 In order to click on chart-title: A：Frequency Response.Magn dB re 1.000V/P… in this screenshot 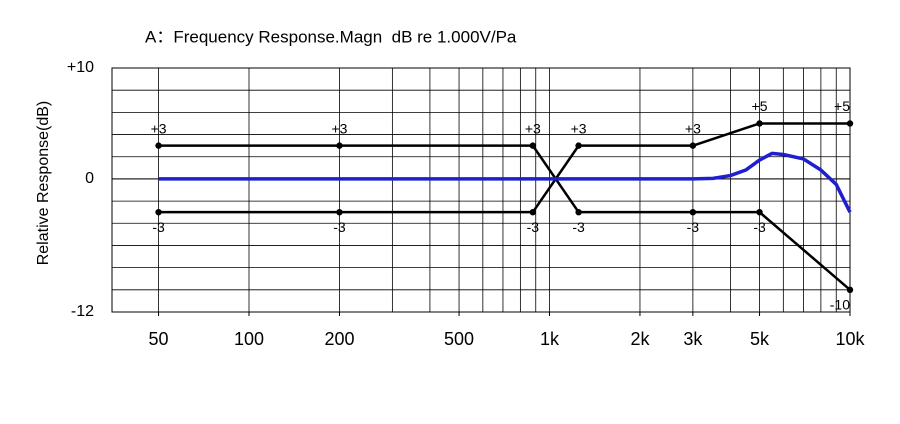, I will do `click(331, 36)`.